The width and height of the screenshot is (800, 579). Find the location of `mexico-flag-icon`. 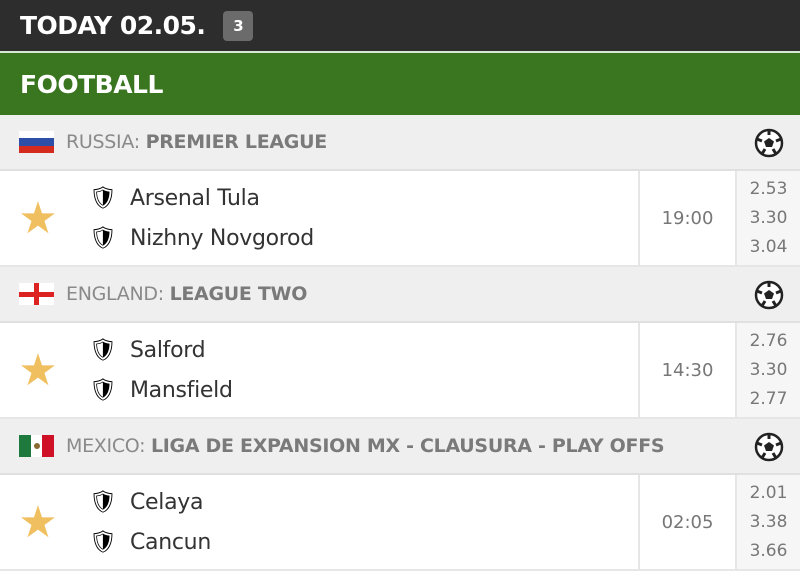

mexico-flag-icon is located at coordinates (36, 446).